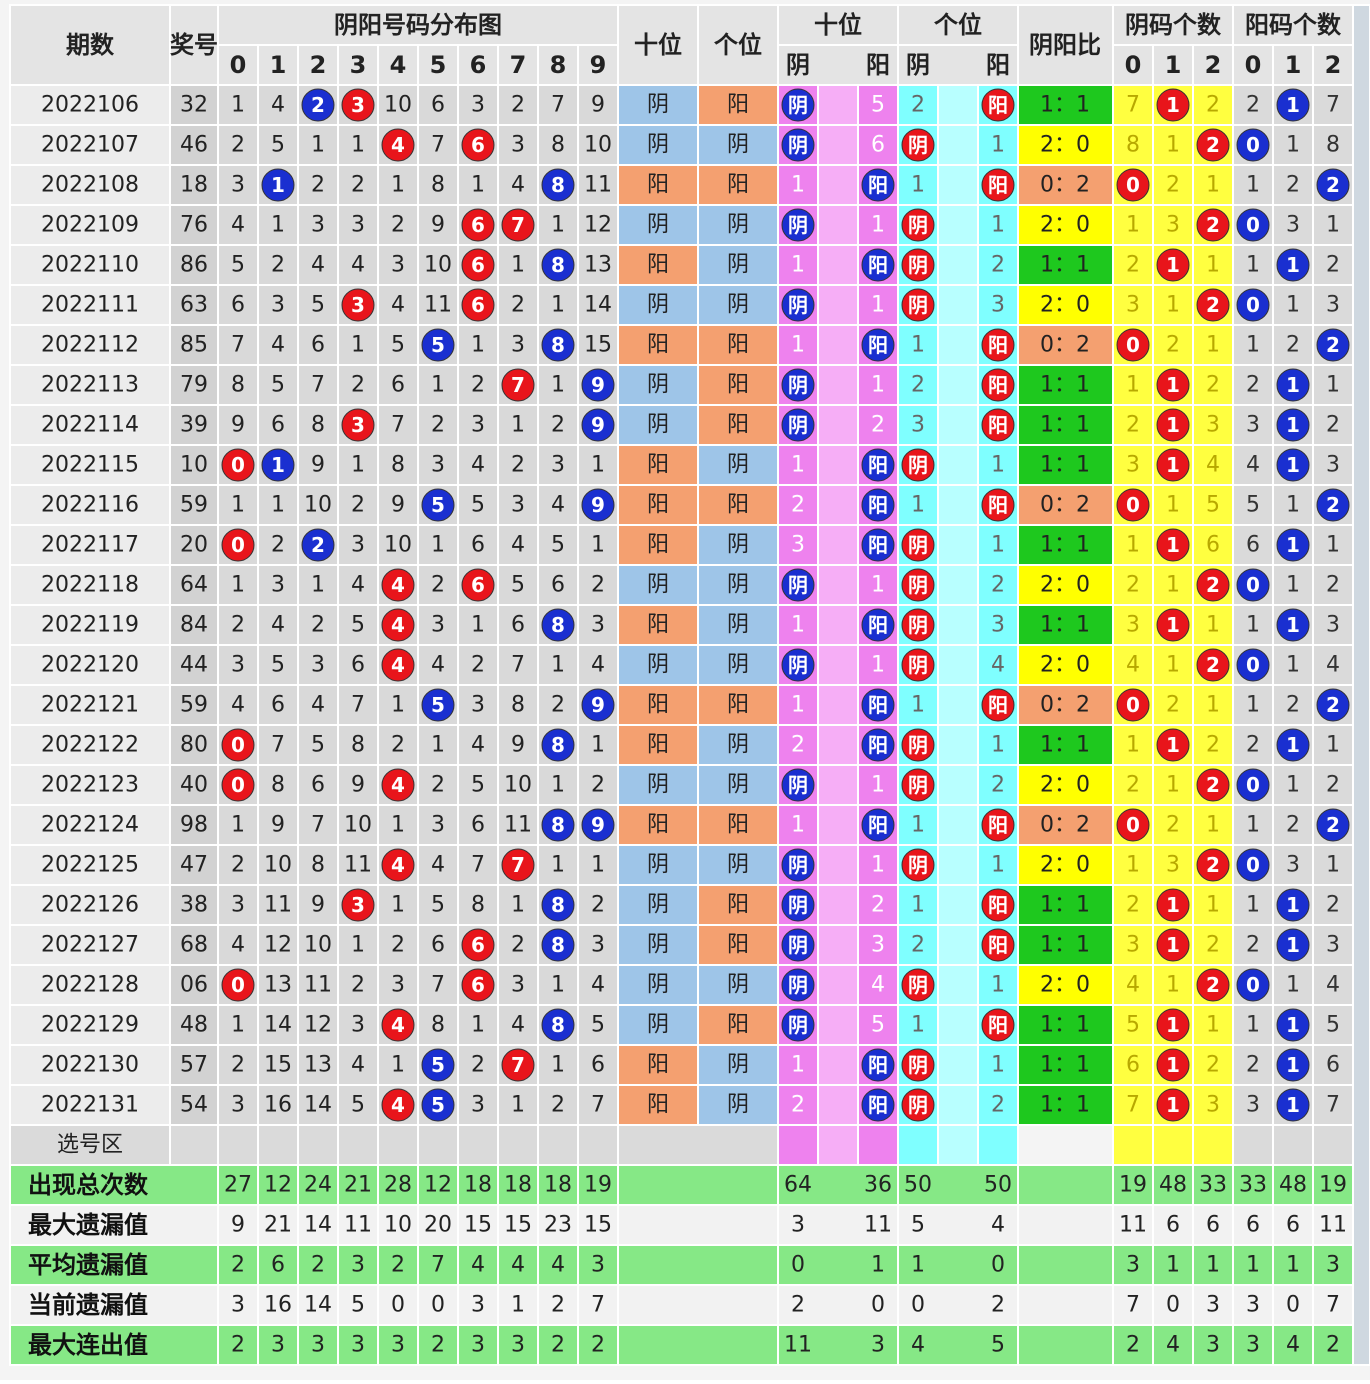  I want to click on hit-text: 4, so click(398, 785).